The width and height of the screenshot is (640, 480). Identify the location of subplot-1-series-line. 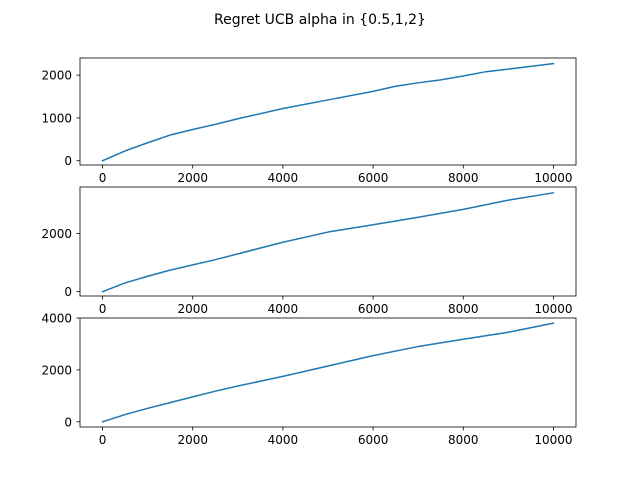
(328, 112).